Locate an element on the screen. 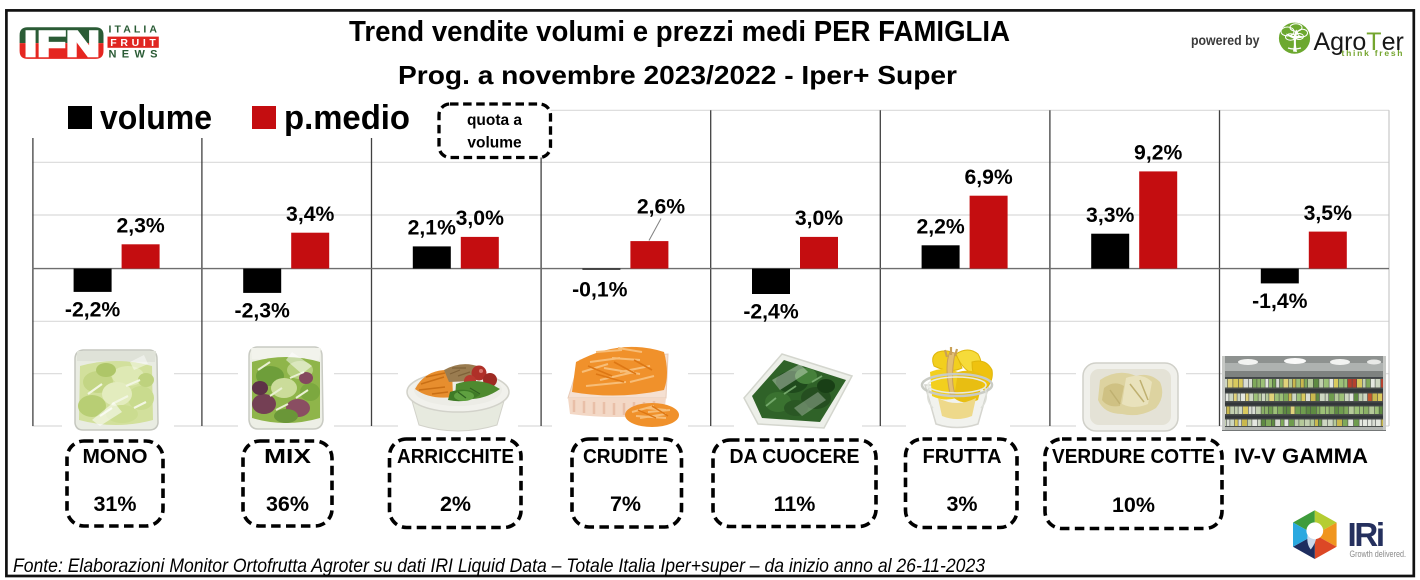  svg-text: IV-V GAMMA is located at coordinates (1301, 456).